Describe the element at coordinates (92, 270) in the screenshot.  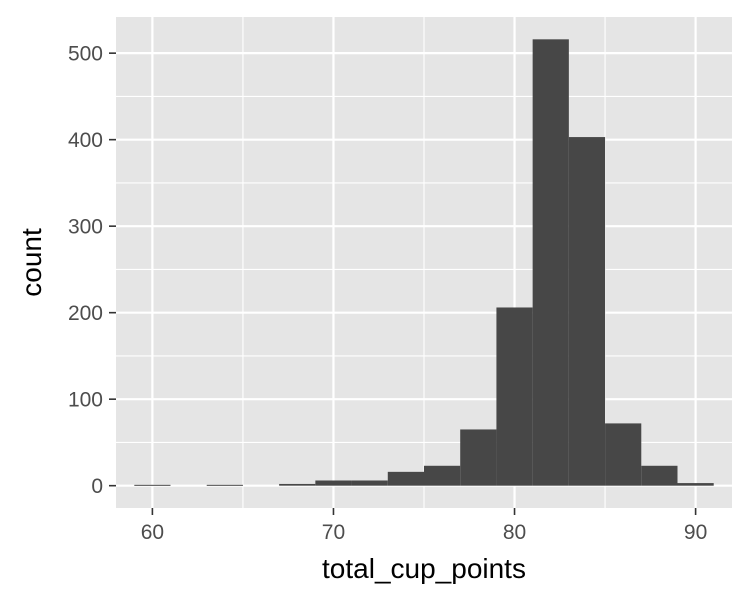
I see `y-axis: 0 100 200 300 400 500` at that location.